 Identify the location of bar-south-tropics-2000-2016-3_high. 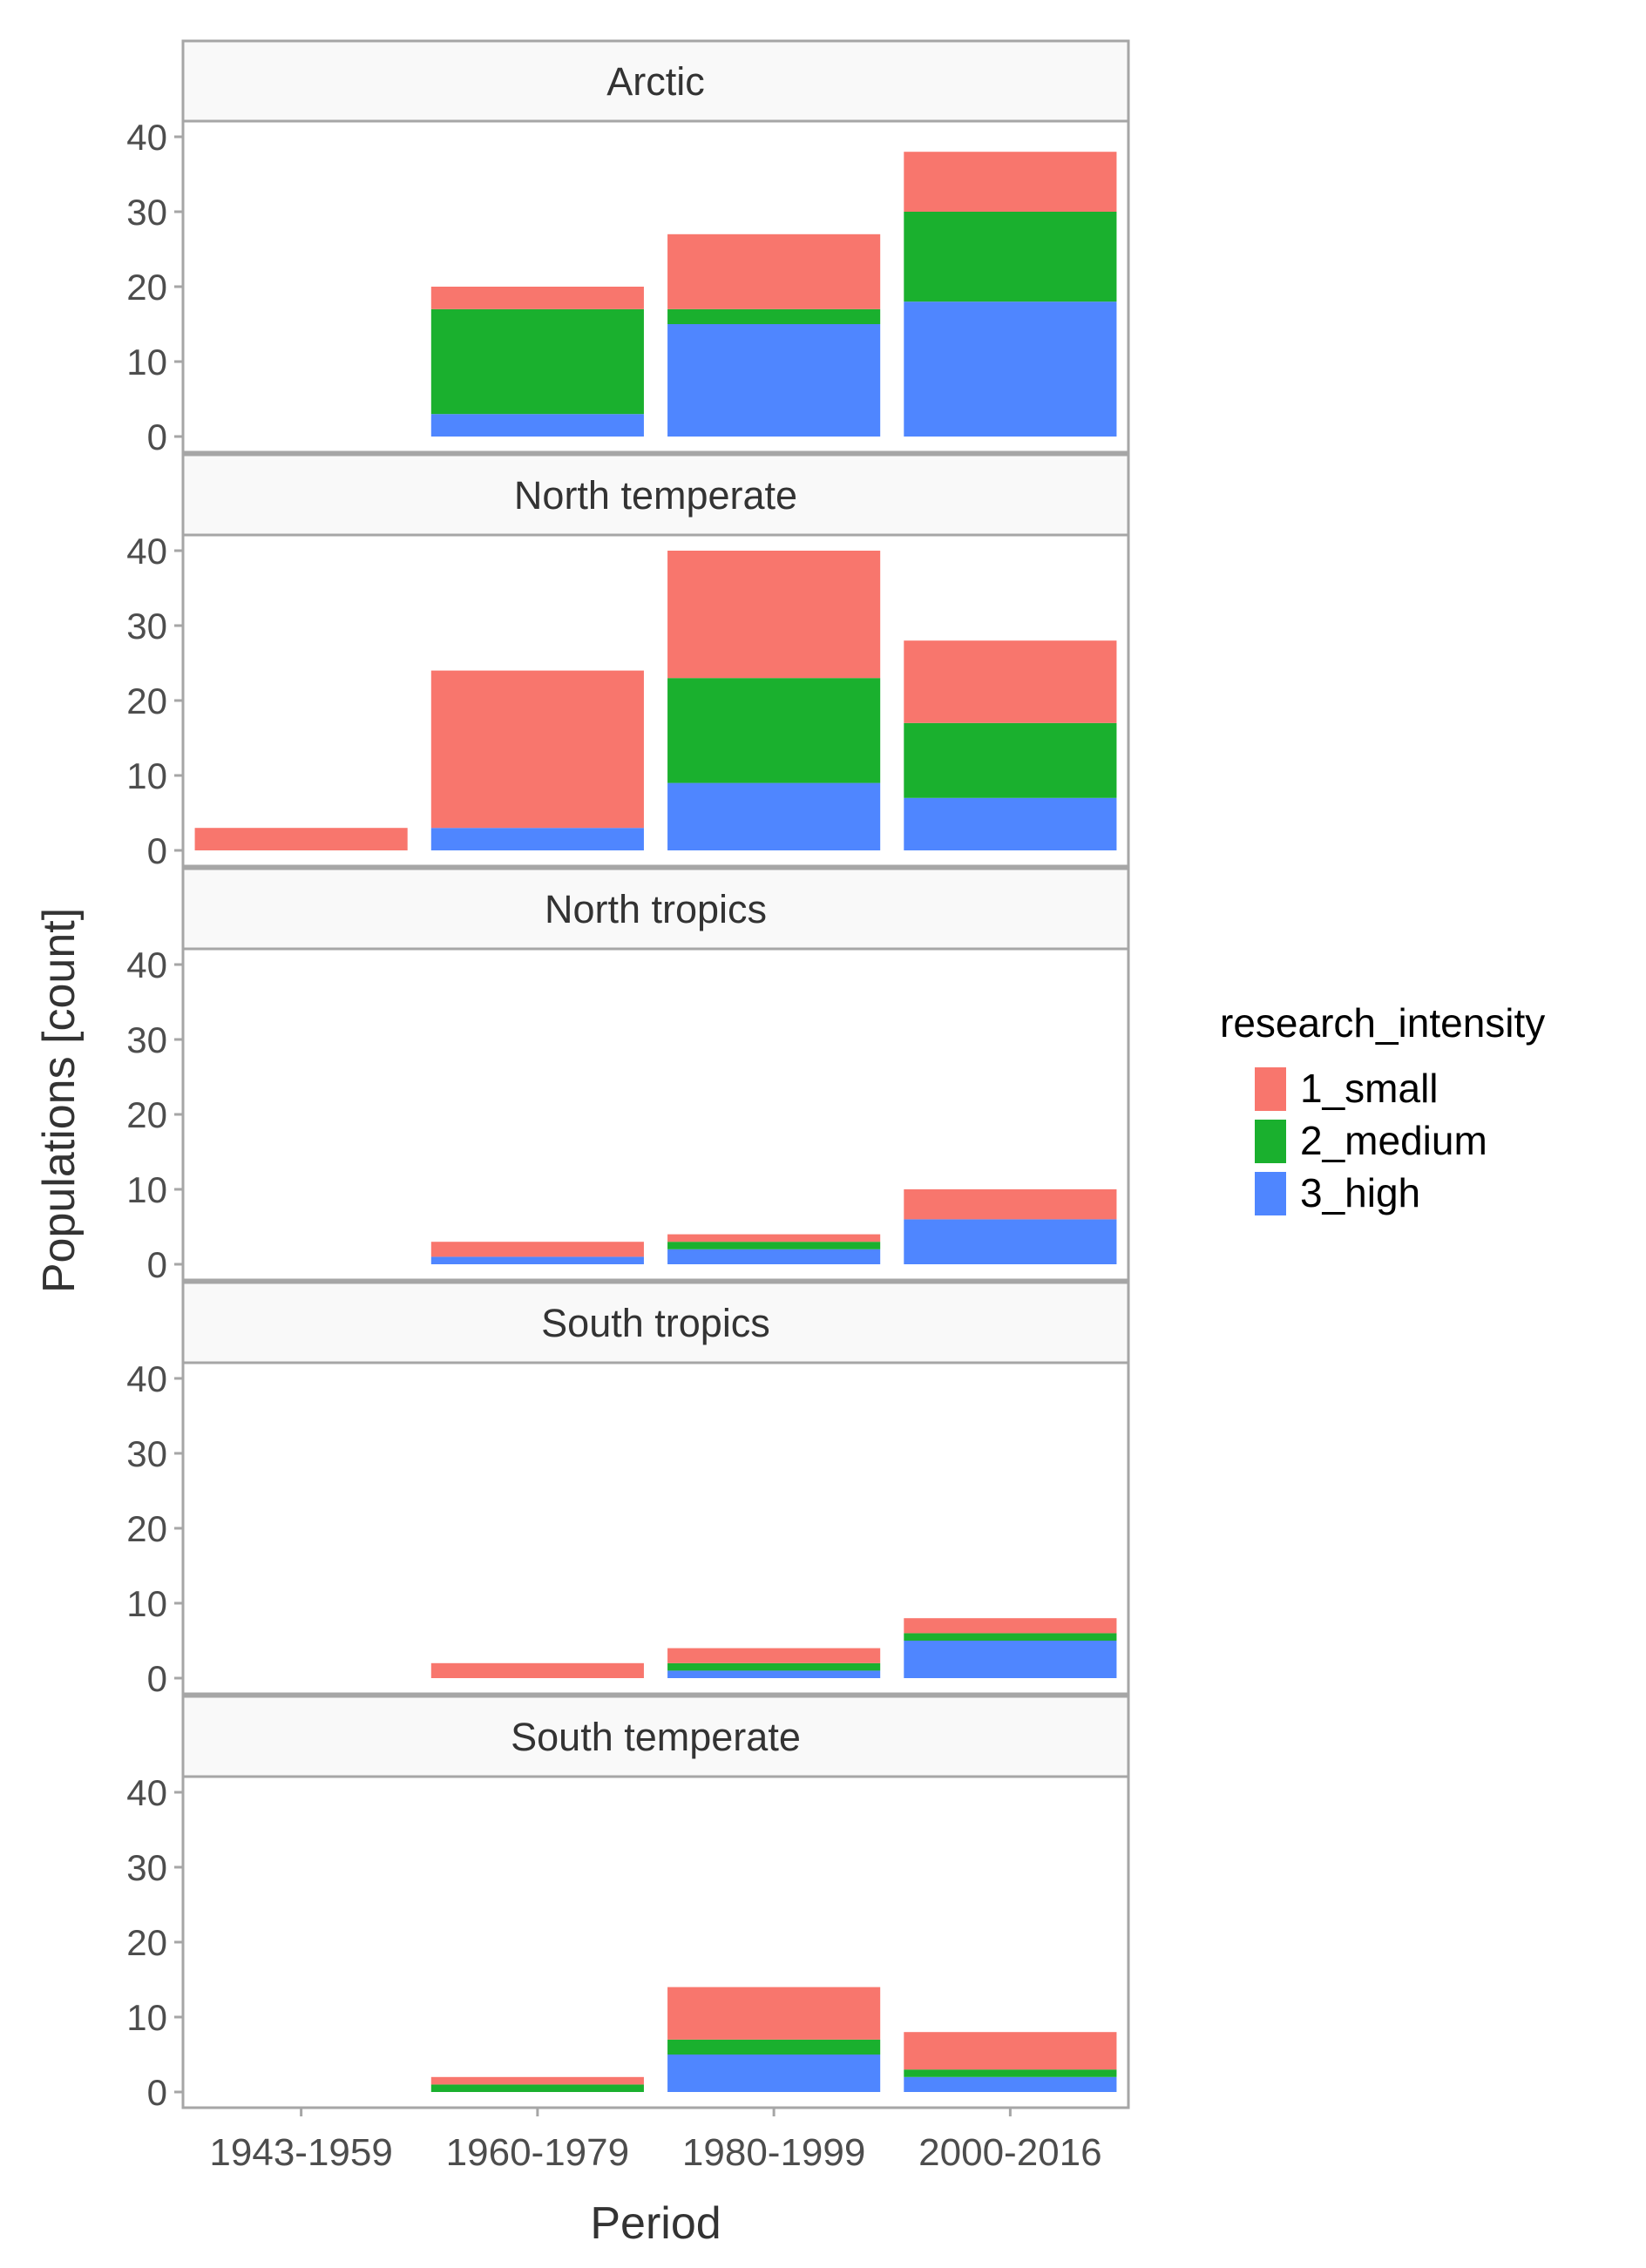
(1010, 1659).